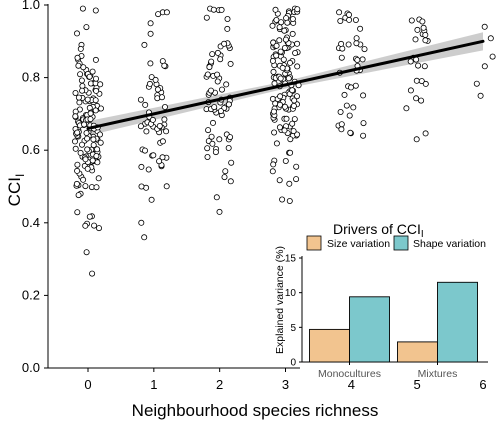  Describe the element at coordinates (31, 294) in the screenshot. I see `main-y-tick-label: 0.2` at that location.